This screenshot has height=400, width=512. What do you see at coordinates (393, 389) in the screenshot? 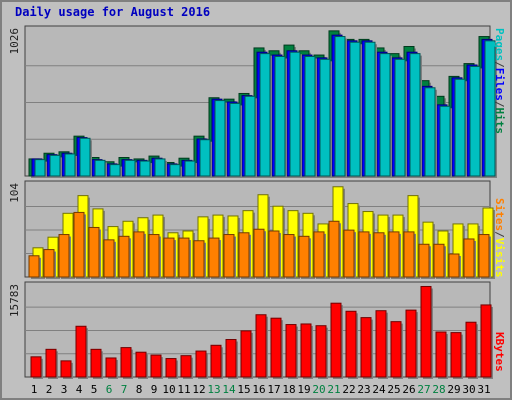
I see `x-tick-label: 25` at bounding box center [393, 389].